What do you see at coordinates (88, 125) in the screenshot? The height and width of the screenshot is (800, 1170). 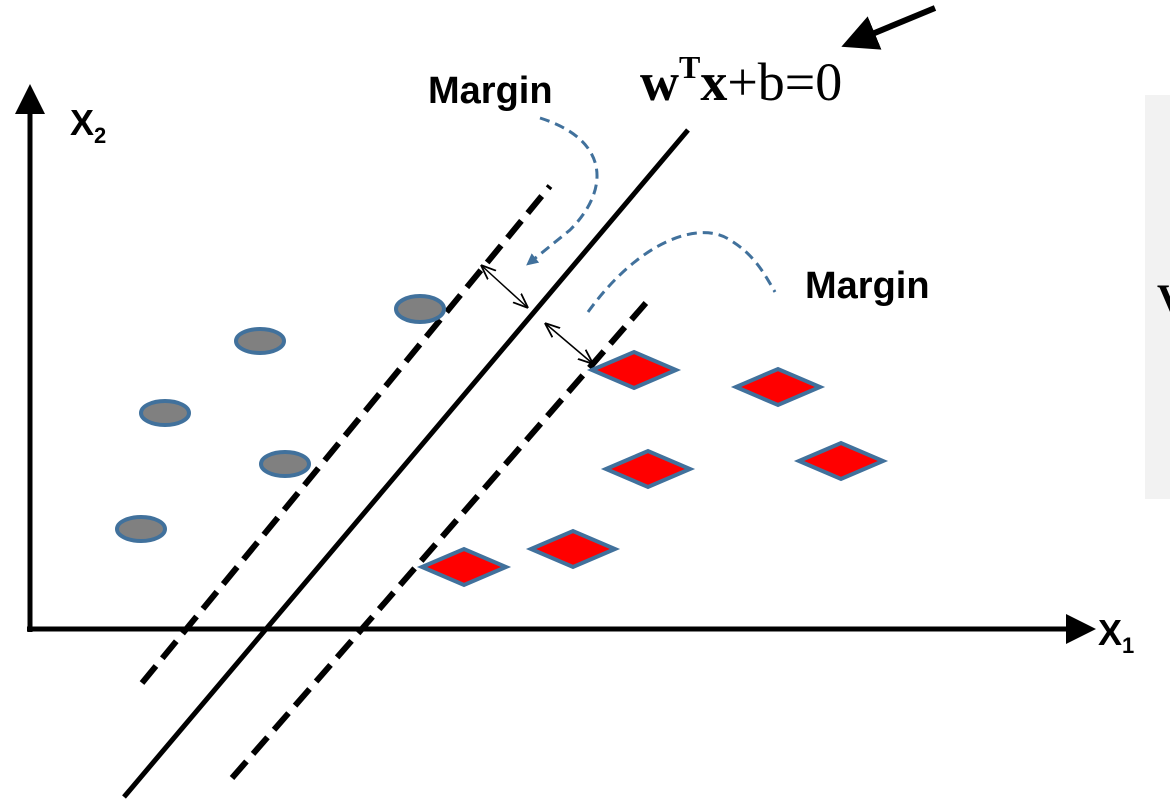 I see `y-axis-label: X2` at bounding box center [88, 125].